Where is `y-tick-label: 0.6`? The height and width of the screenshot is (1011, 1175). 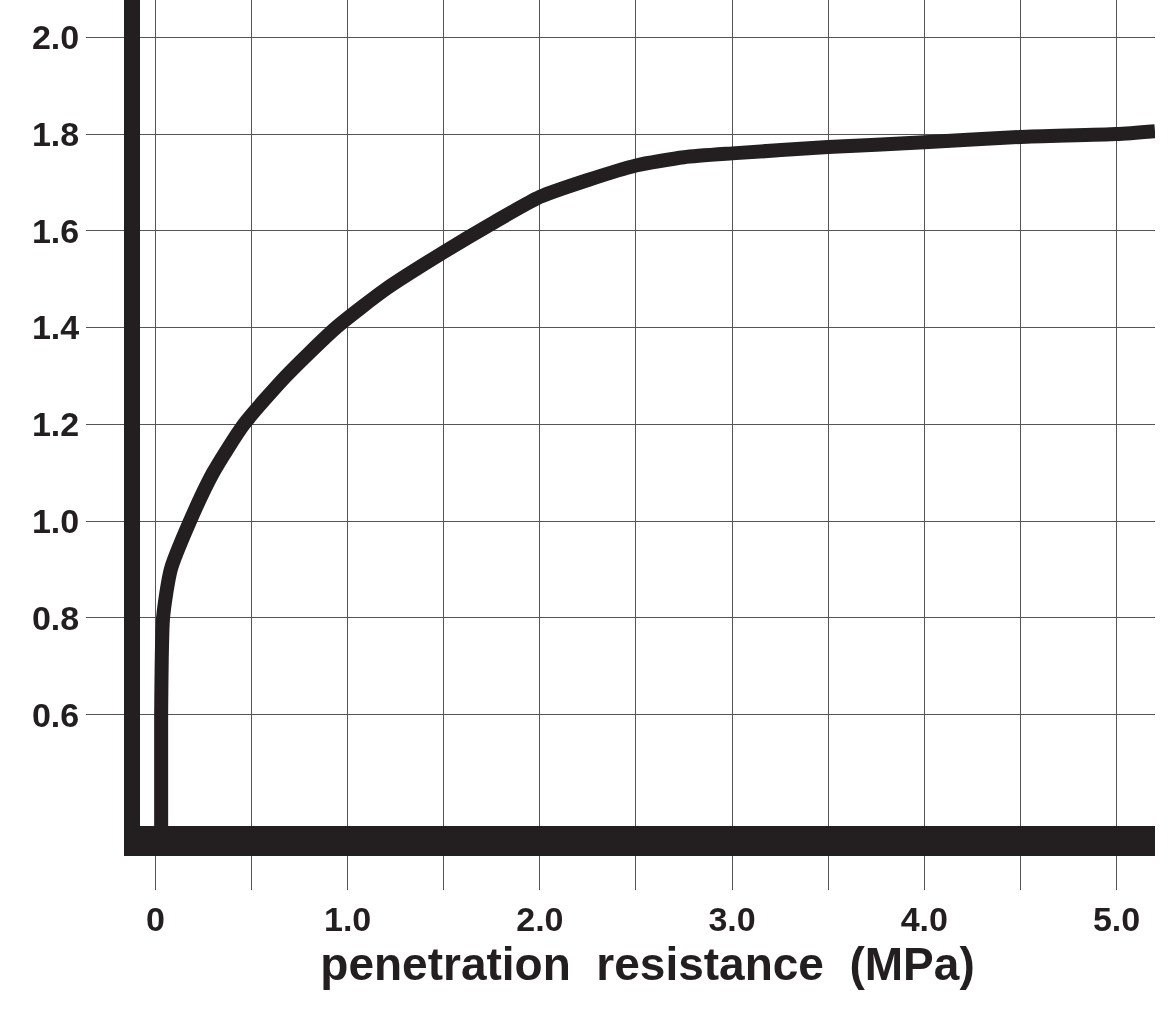
y-tick-label: 0.6 is located at coordinates (55, 714).